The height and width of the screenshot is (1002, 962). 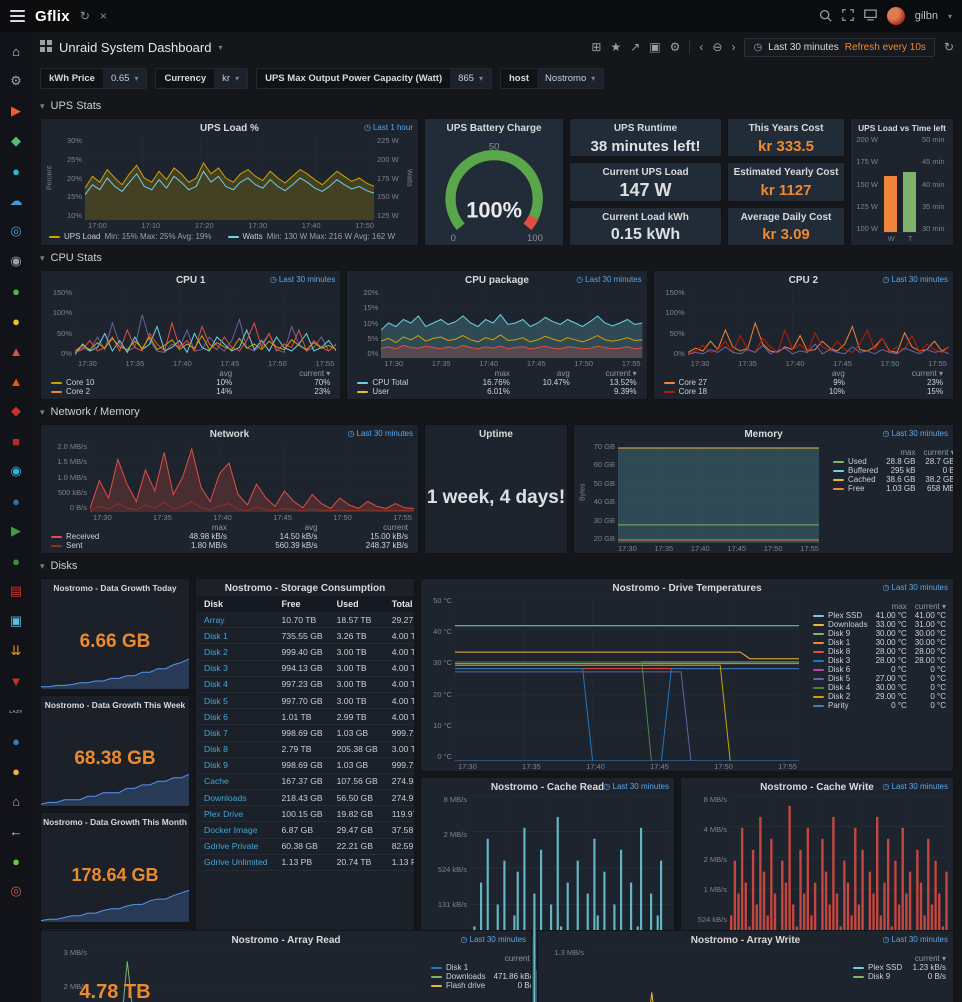 What do you see at coordinates (236, 684) in the screenshot?
I see `disk-name-cell: Disk 4` at bounding box center [236, 684].